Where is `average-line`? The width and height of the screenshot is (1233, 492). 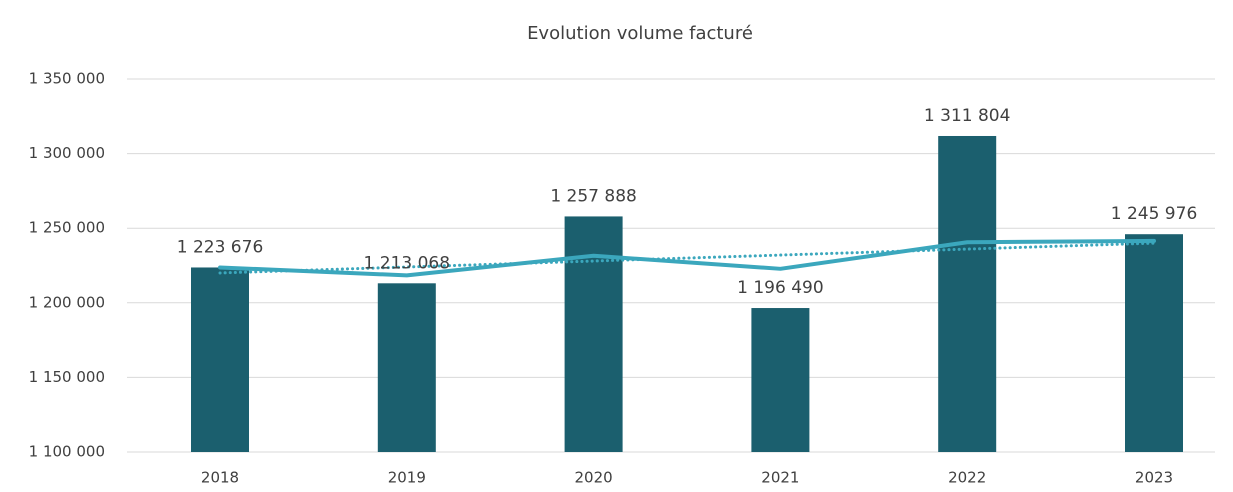 average-line is located at coordinates (687, 258).